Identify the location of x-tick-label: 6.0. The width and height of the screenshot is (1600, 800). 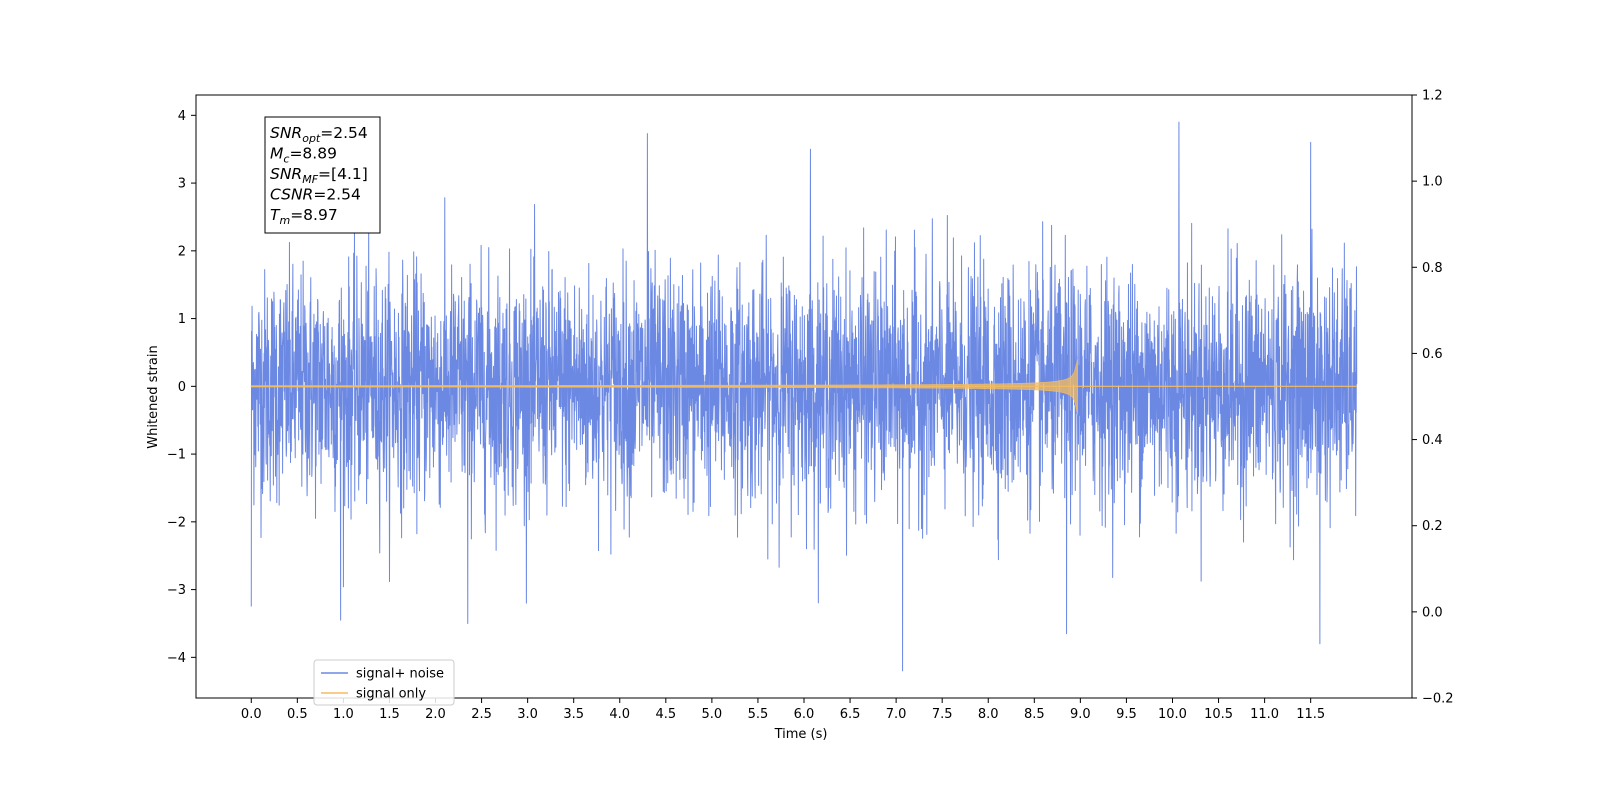
(804, 714).